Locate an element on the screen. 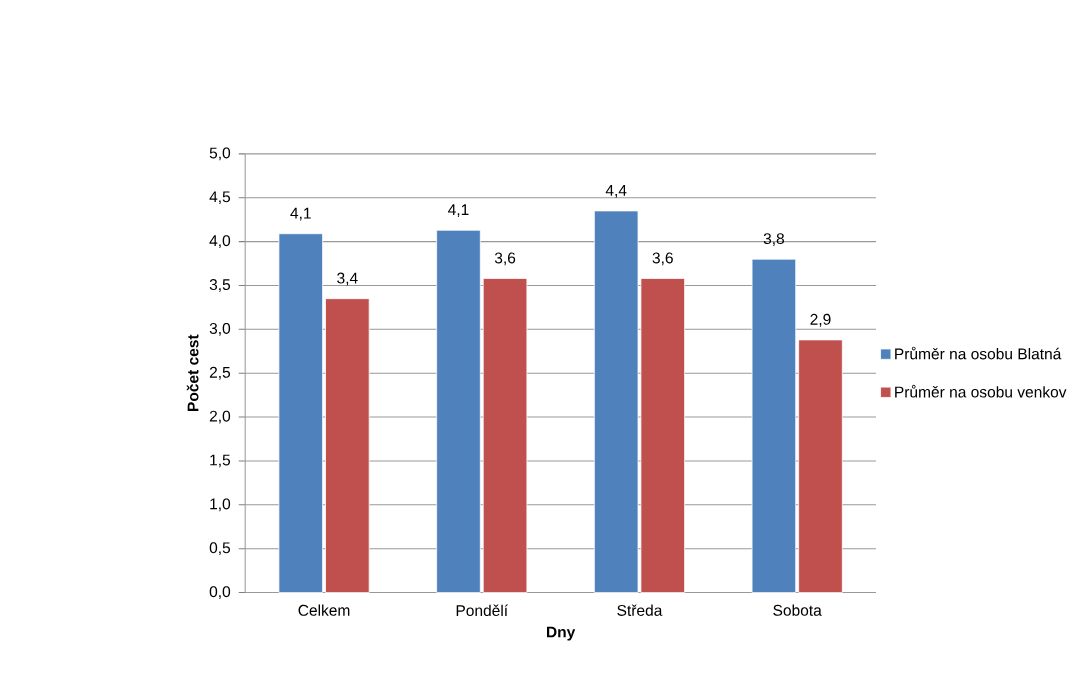 Image resolution: width=1073 pixels, height=689 pixels. x-tick-label: Celkem is located at coordinates (324, 610).